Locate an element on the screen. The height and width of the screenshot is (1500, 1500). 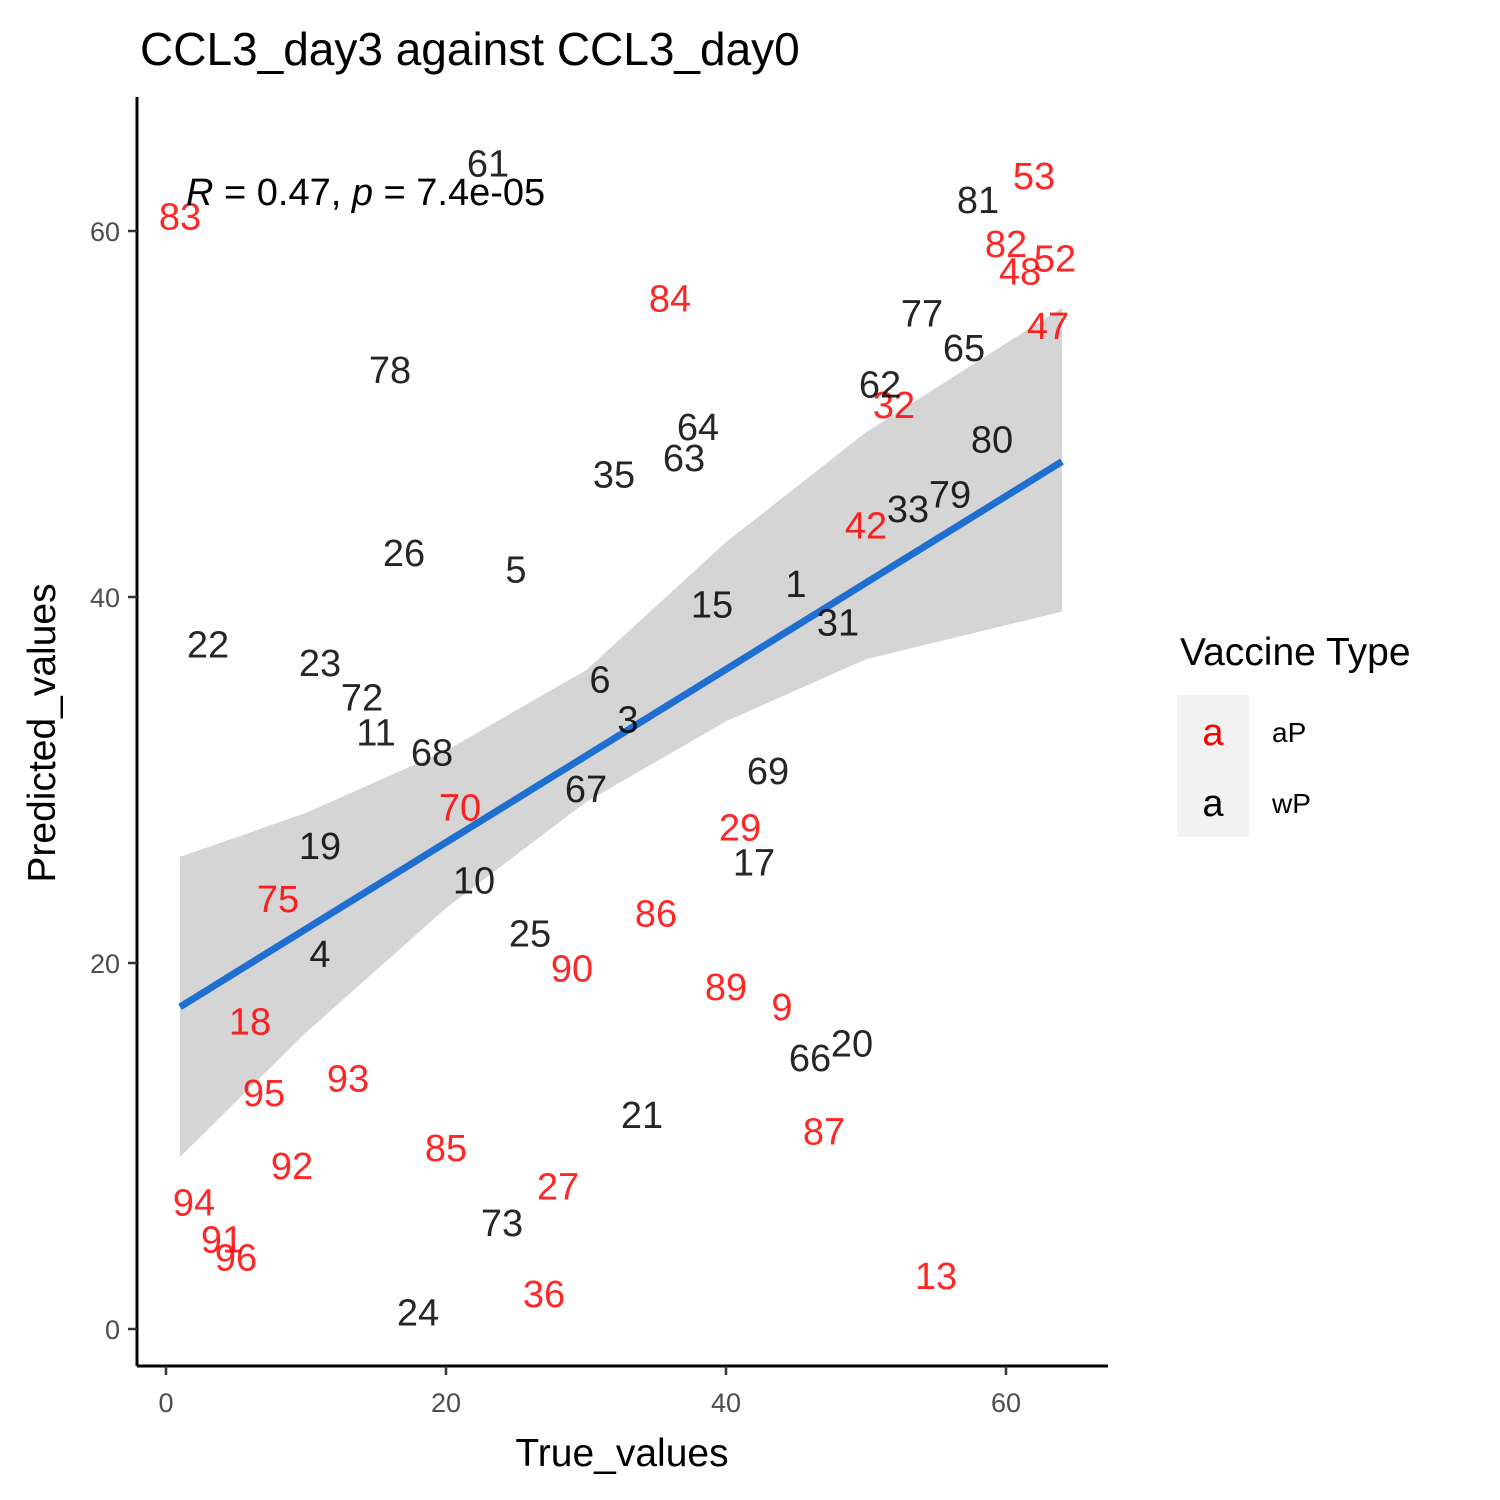
point-label-wp-72: 72 is located at coordinates (362, 699).